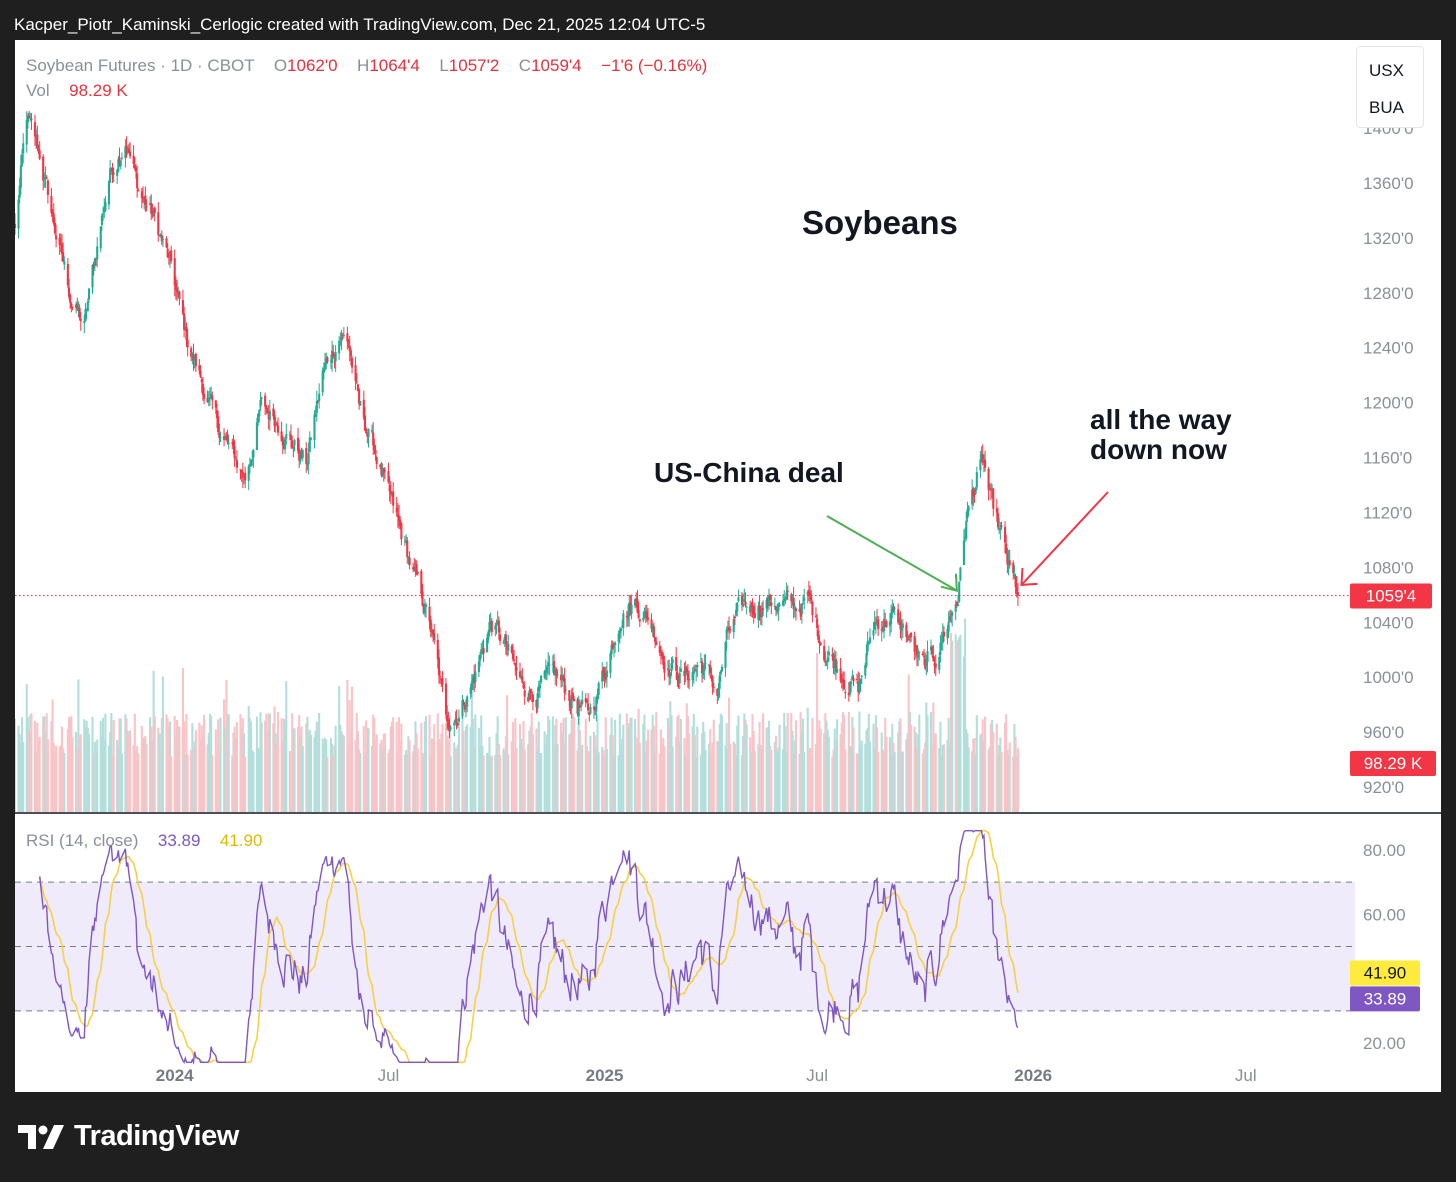 The width and height of the screenshot is (1456, 1182). What do you see at coordinates (140, 65) in the screenshot?
I see `symbol-label: Soybean Futures · 1D · CBOT` at bounding box center [140, 65].